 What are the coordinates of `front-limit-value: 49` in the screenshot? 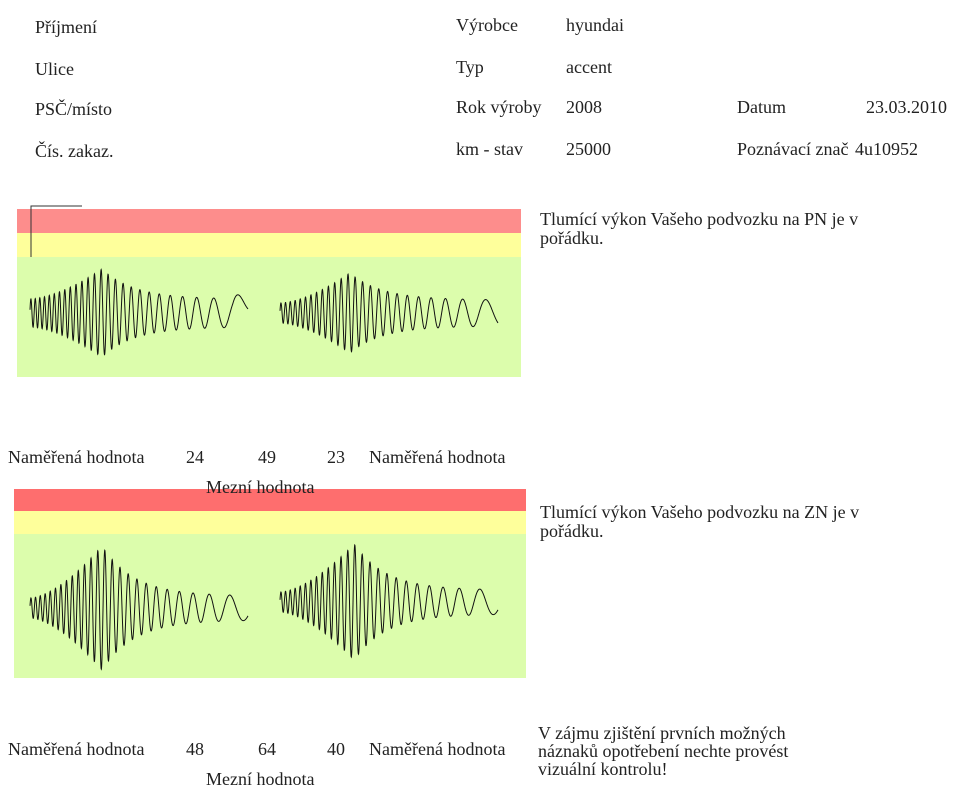 It's located at (267, 457).